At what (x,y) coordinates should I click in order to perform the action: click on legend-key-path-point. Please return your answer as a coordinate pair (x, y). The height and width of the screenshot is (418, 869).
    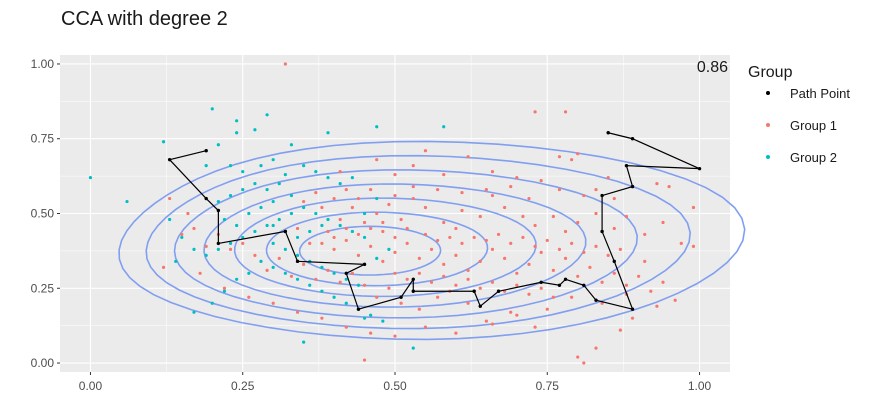
    Looking at the image, I should click on (768, 93).